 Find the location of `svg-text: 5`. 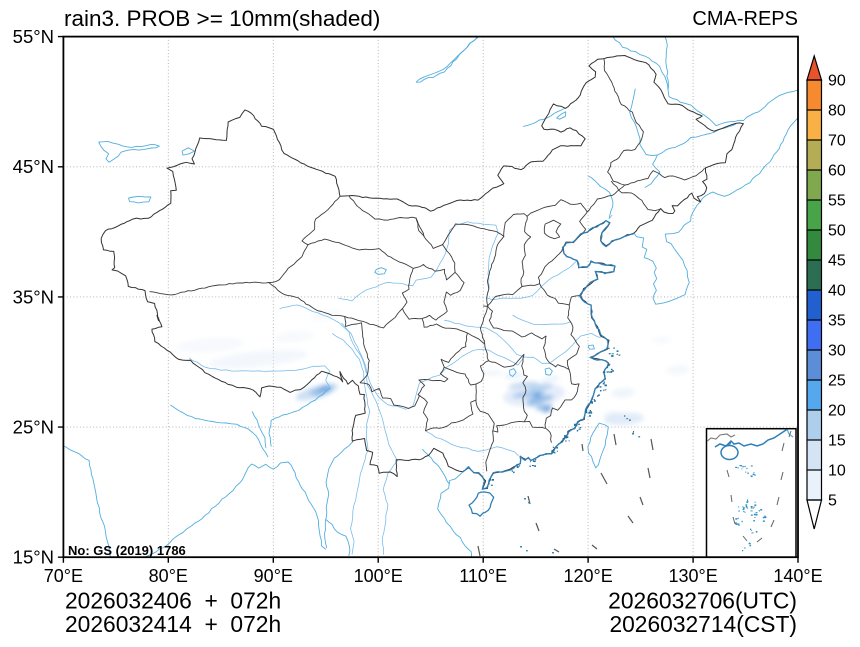

svg-text: 5 is located at coordinates (832, 501).